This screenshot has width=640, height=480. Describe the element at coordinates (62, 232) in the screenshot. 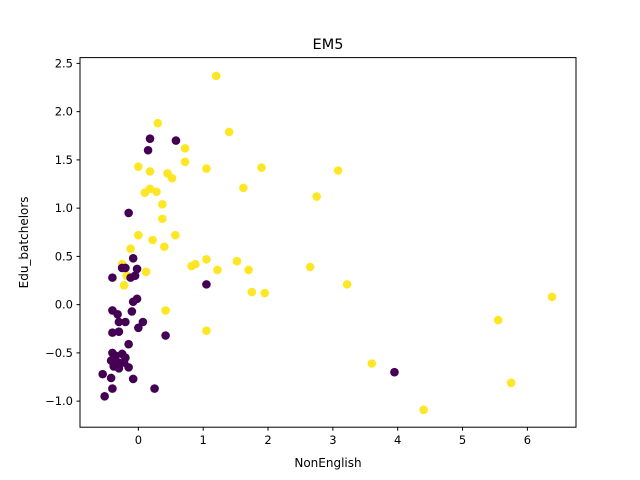

I see `y-ticks: −1.0 −0.5 0.0 0.5 1.0 1.5 2.0 2.5` at that location.